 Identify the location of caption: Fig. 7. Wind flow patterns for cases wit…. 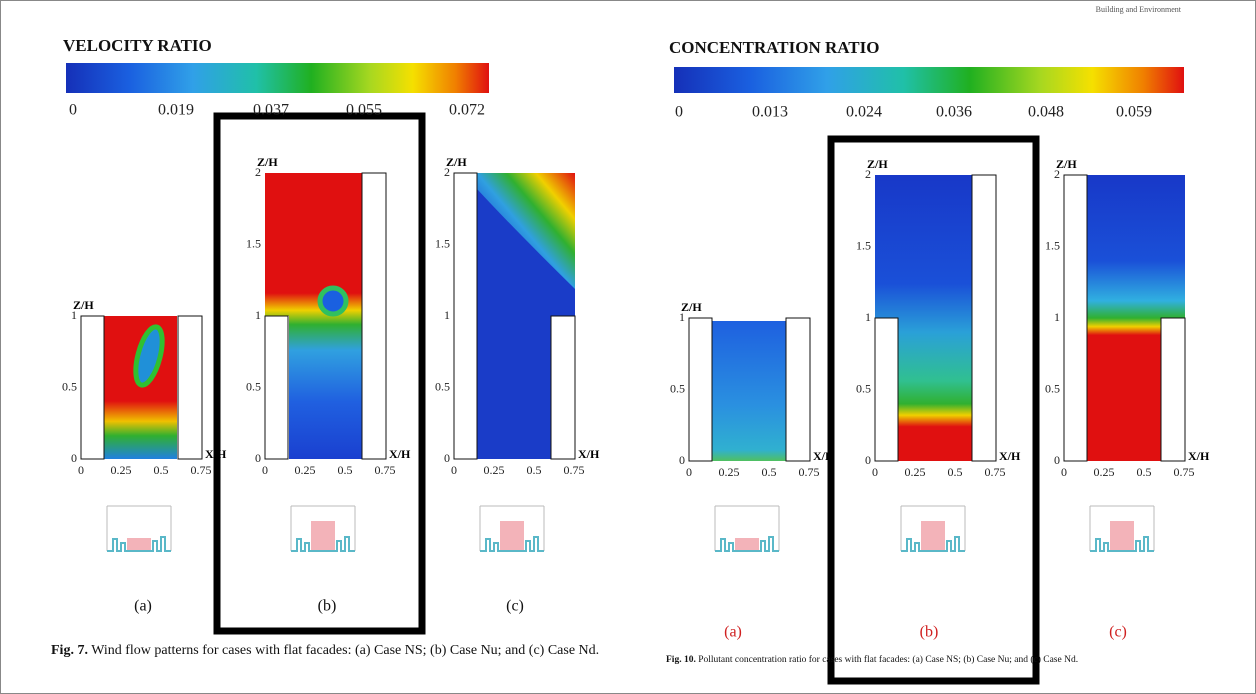
(336, 651).